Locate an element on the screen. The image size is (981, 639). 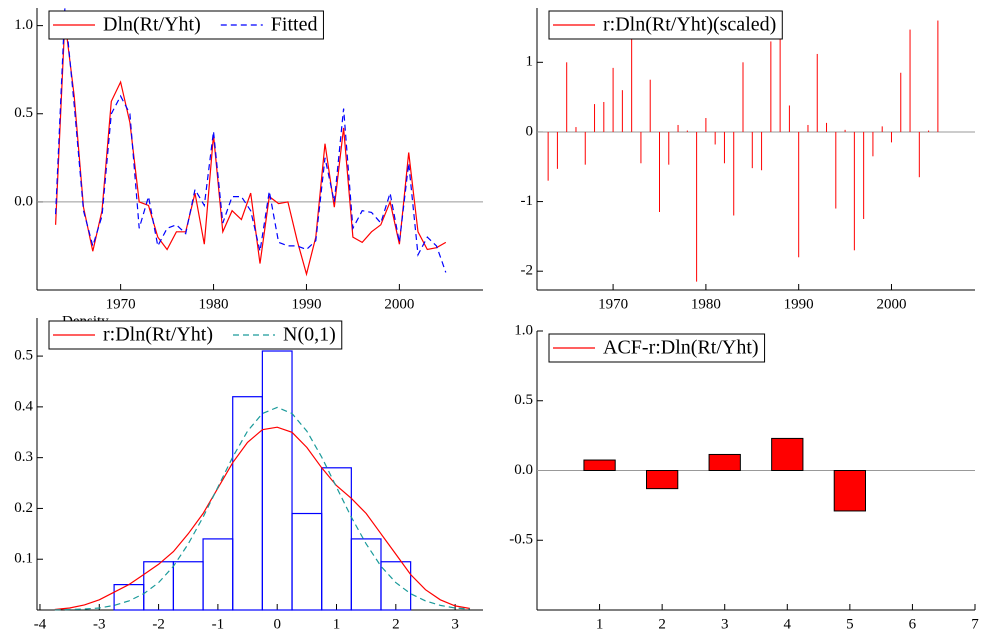
y-tick-label: 0.1 is located at coordinates (23, 559).